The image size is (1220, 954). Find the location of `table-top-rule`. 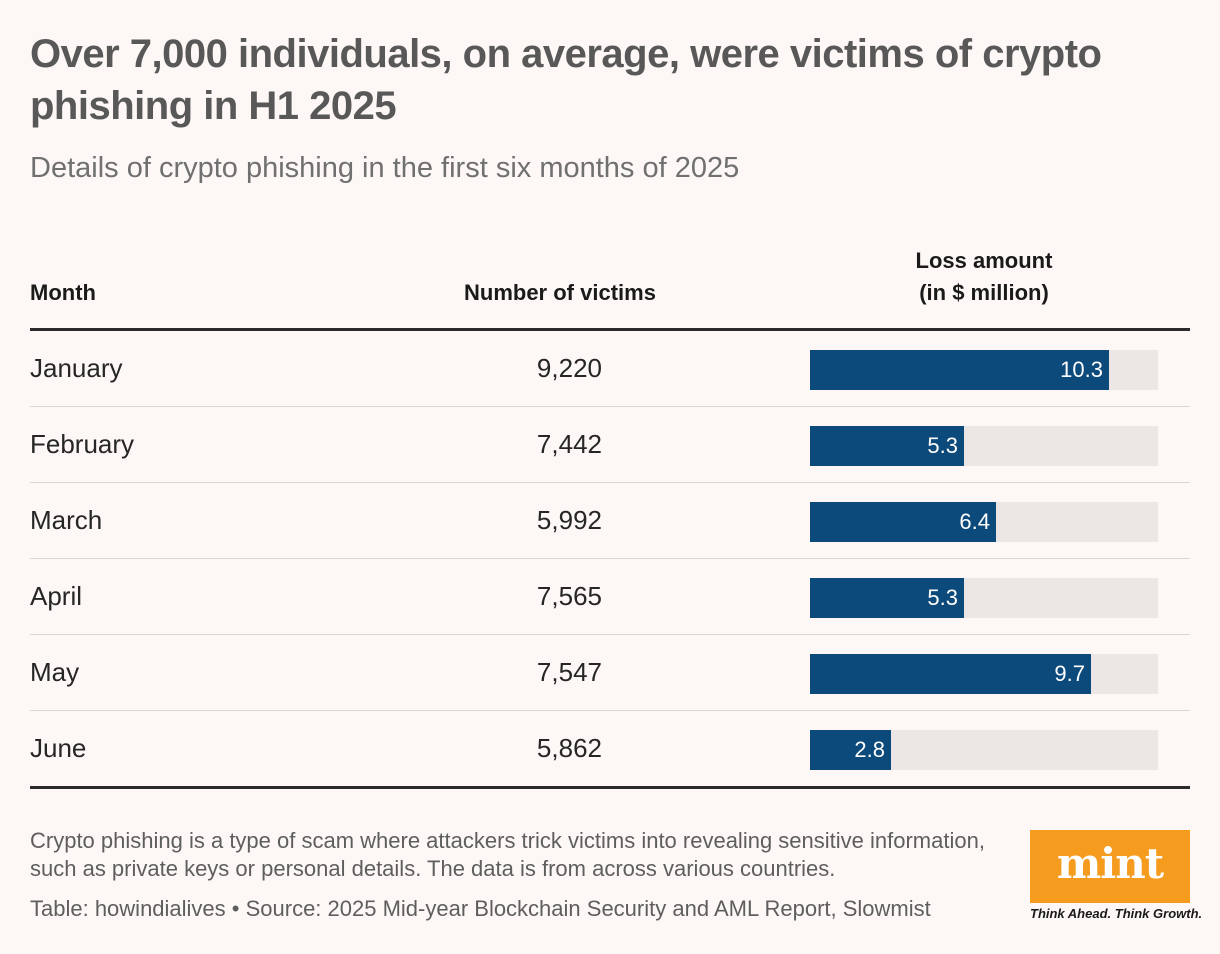

table-top-rule is located at coordinates (610, 329).